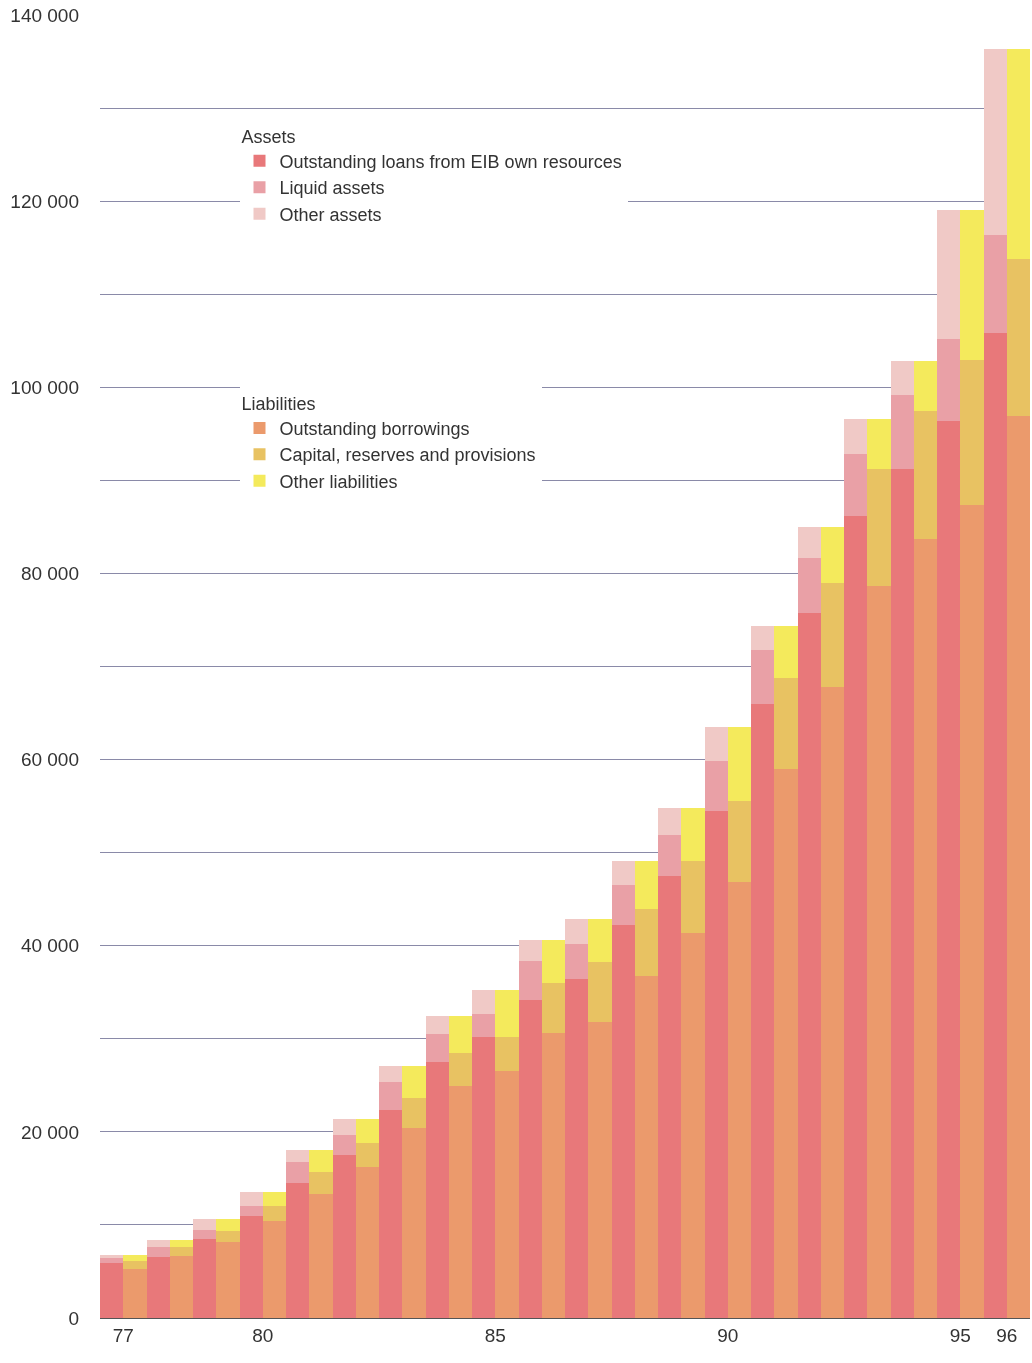 The width and height of the screenshot is (1032, 1363). What do you see at coordinates (49, 946) in the screenshot?
I see `y-tick-label: 40 000` at bounding box center [49, 946].